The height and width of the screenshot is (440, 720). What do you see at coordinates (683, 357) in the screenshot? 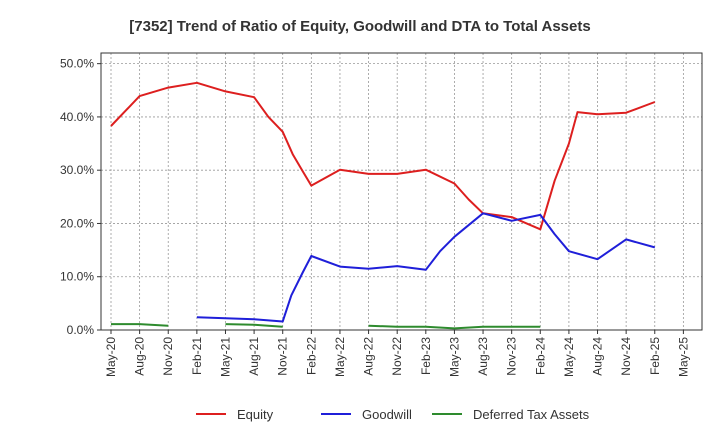
I see `x-tick-label: May-25` at bounding box center [683, 357].